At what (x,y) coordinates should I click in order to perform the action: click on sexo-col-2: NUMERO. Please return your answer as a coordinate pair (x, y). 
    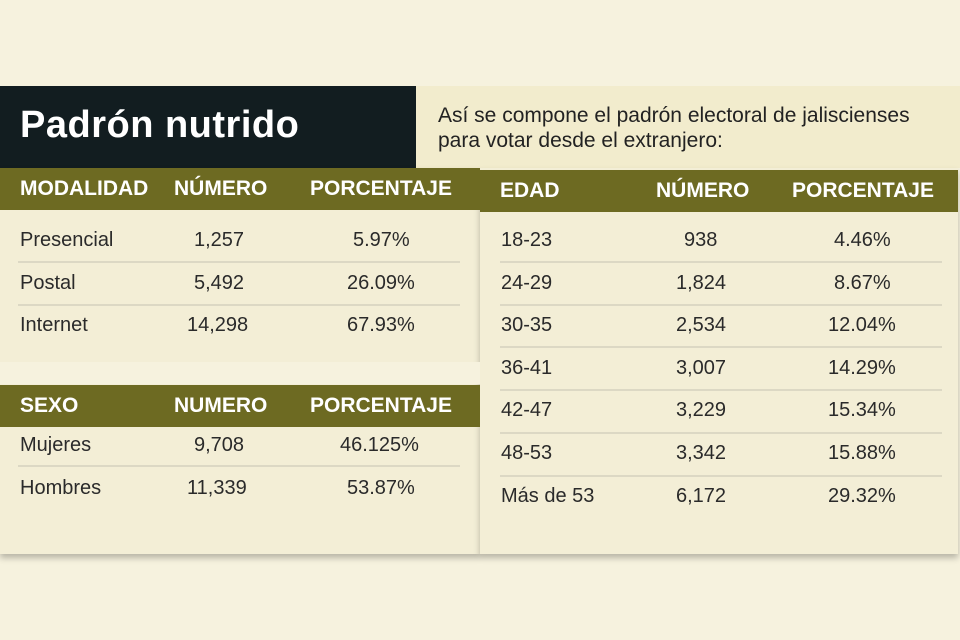
    Looking at the image, I should click on (221, 405).